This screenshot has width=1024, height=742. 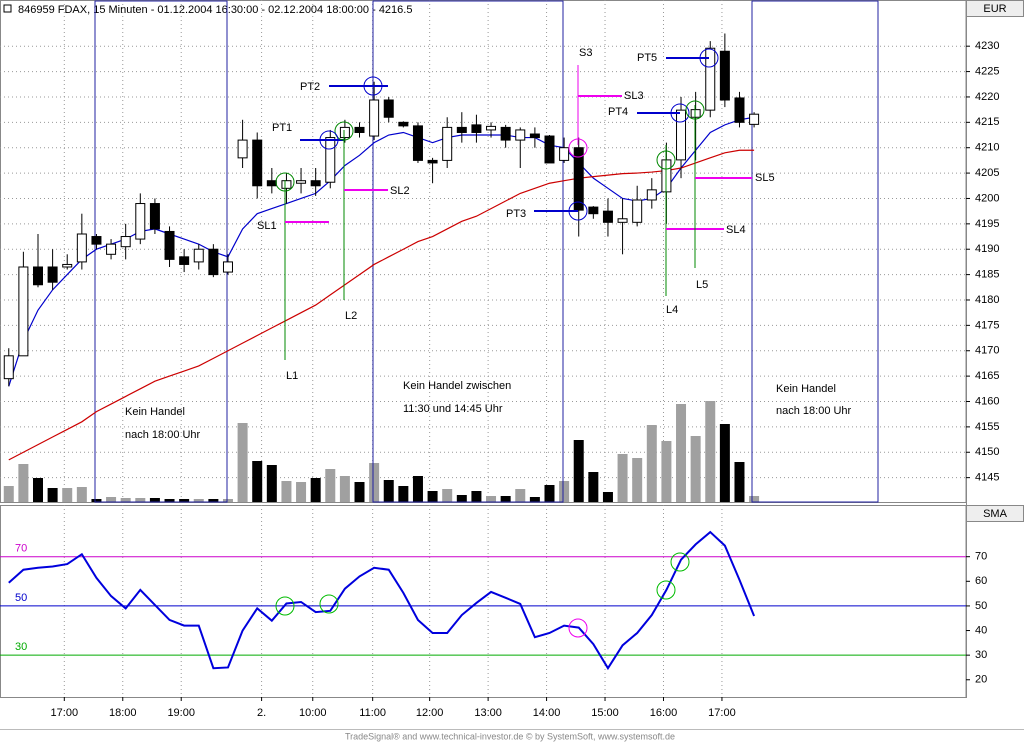 I want to click on x-tick-label: 18:00, so click(x=123, y=713).